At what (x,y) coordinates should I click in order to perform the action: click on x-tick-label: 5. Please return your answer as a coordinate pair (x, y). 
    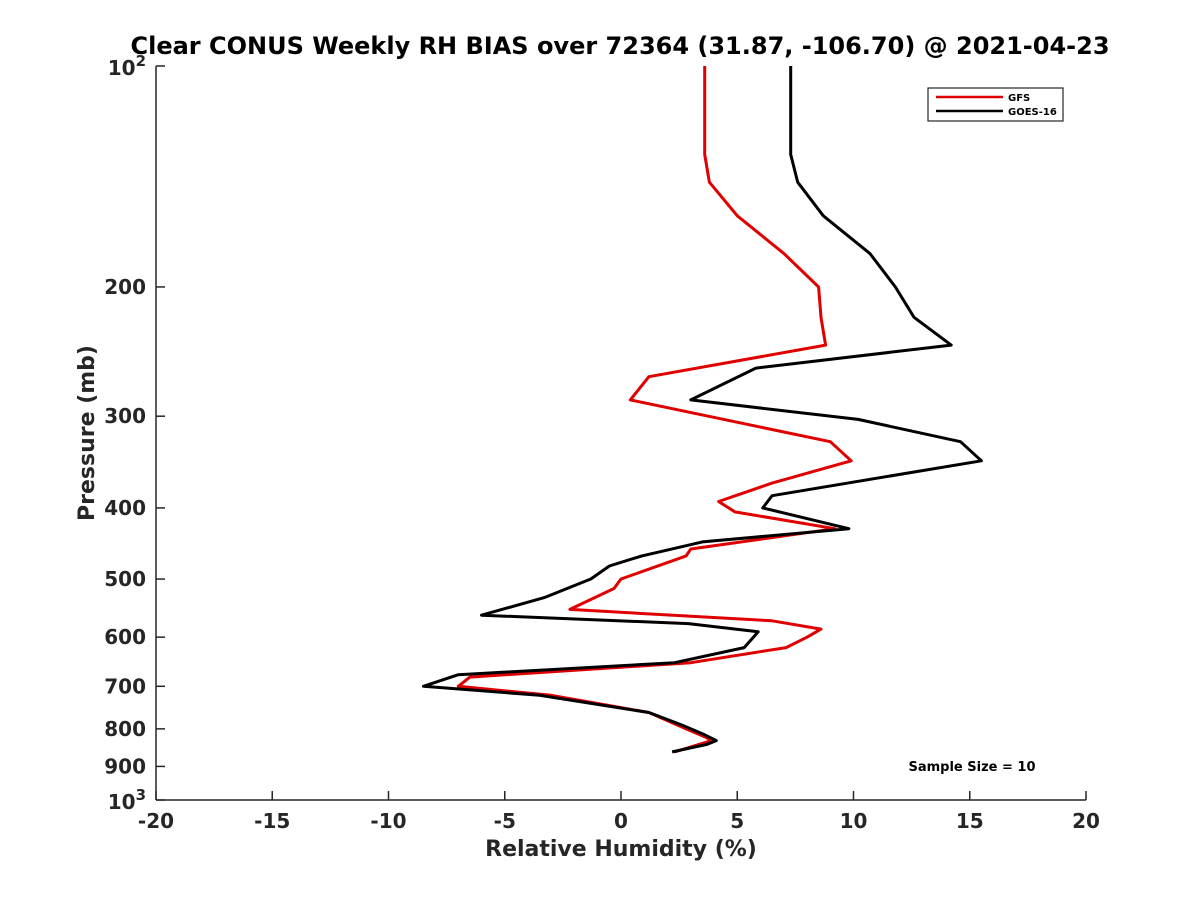
    Looking at the image, I should click on (737, 821).